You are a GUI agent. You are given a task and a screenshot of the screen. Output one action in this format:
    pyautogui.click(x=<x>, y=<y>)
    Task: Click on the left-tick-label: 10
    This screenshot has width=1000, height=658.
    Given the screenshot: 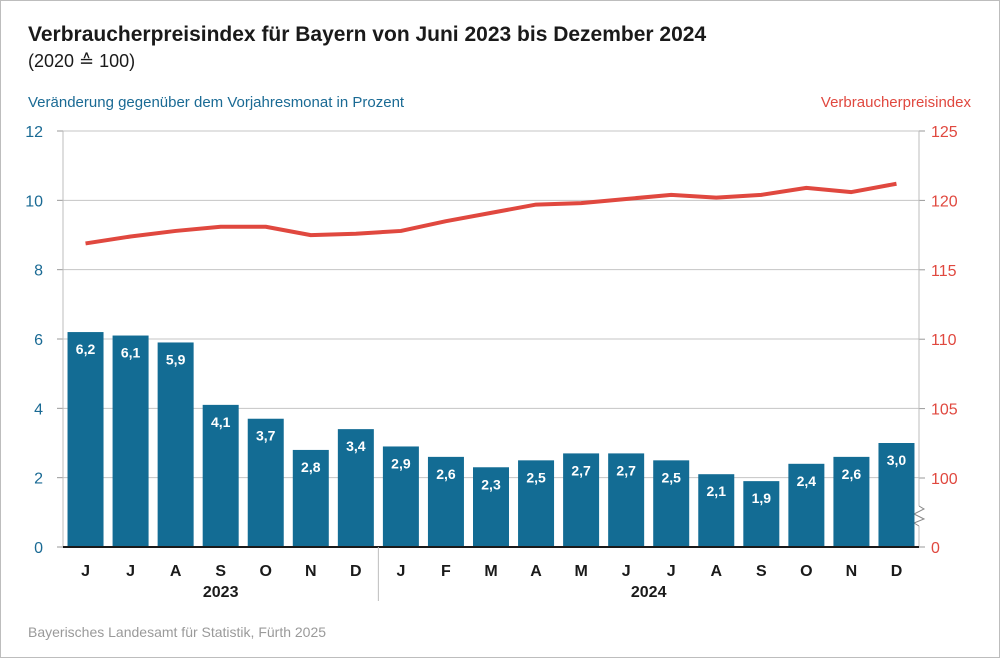 What is the action you would take?
    pyautogui.click(x=34, y=201)
    